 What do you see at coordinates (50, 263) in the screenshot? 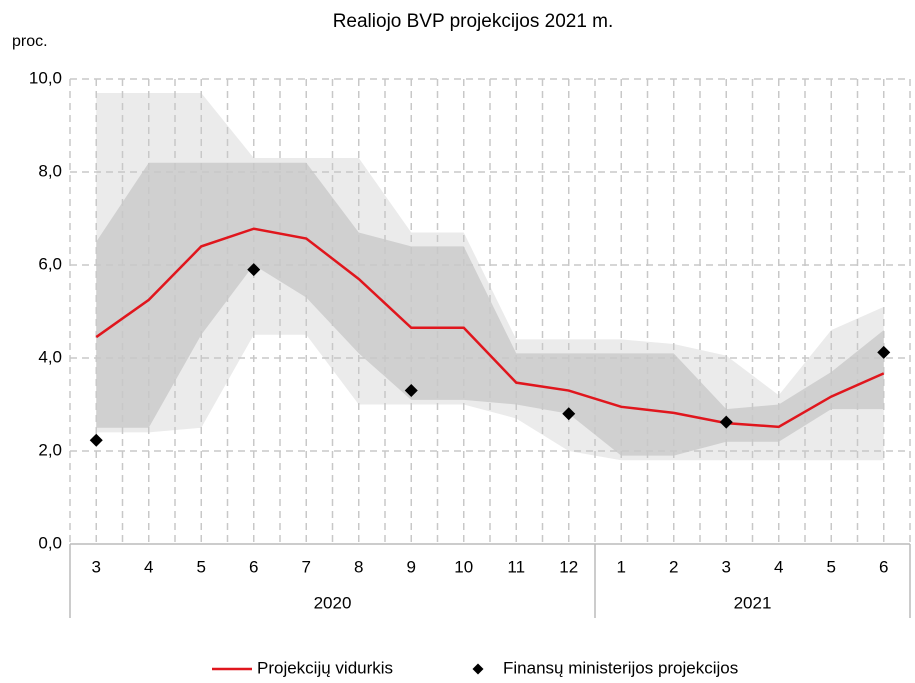
I see `y-tick-label: 6,0` at bounding box center [50, 263].